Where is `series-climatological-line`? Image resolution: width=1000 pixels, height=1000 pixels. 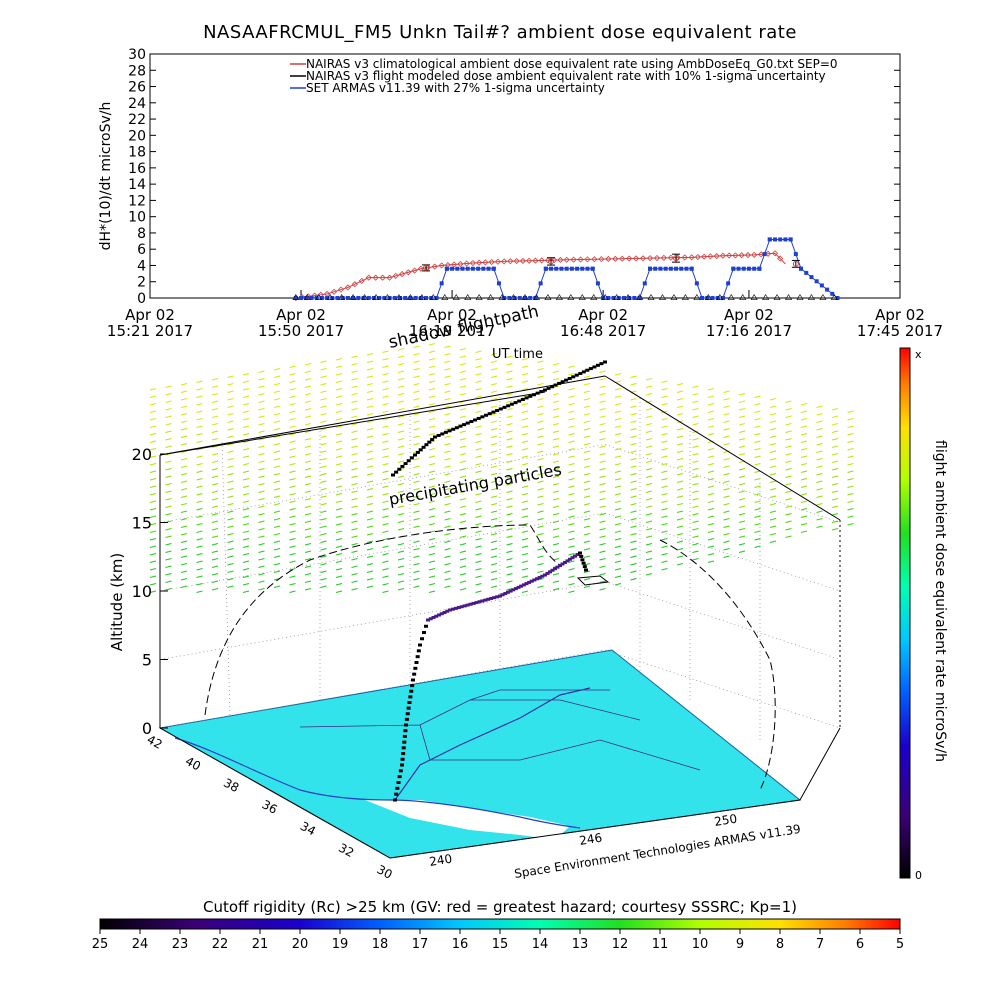
series-climatological-line is located at coordinates (540, 275).